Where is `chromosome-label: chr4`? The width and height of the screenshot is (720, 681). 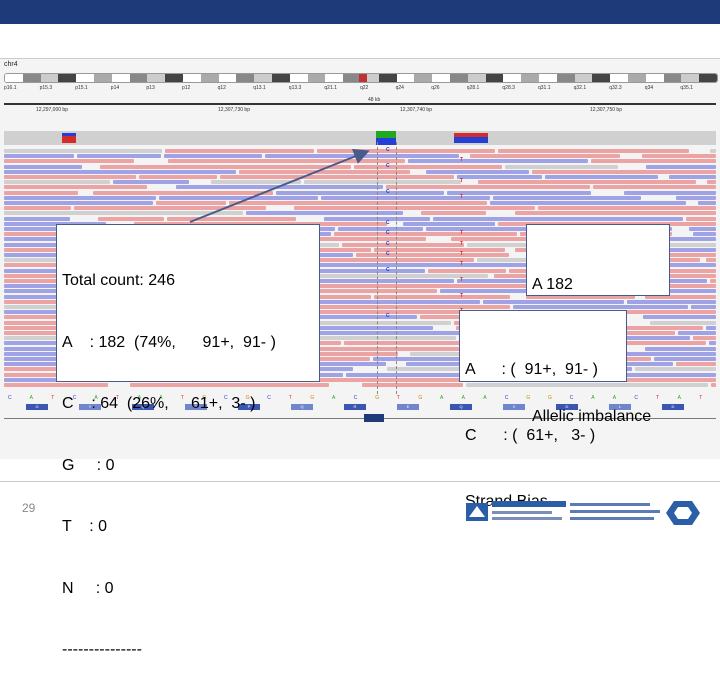
chromosome-label: chr4 is located at coordinates (11, 64).